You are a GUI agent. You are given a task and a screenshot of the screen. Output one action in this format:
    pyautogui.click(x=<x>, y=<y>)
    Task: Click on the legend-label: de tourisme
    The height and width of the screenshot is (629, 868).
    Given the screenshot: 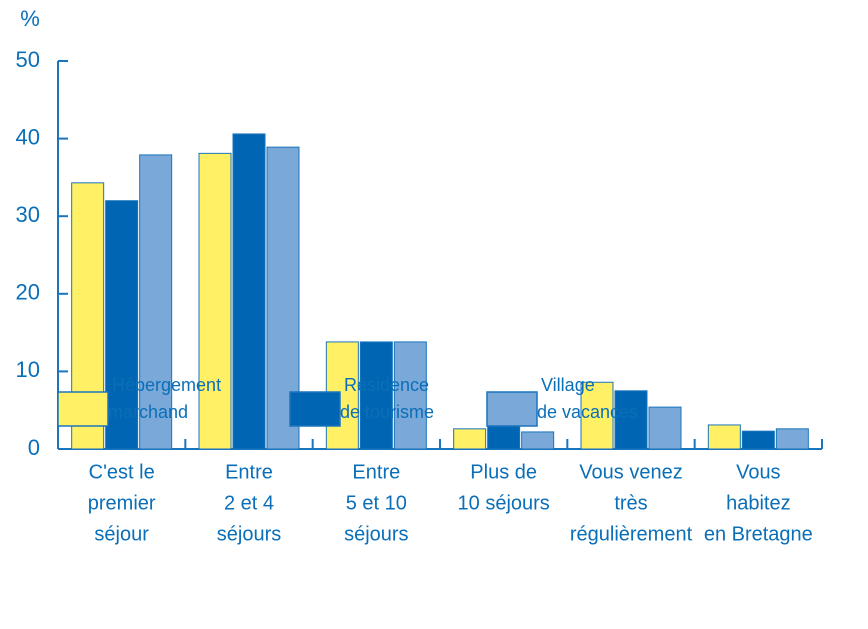 What is the action you would take?
    pyautogui.click(x=387, y=412)
    